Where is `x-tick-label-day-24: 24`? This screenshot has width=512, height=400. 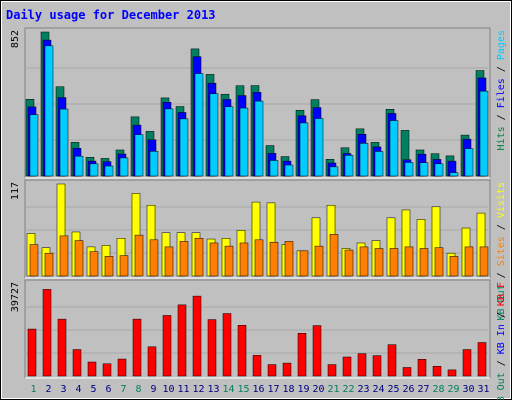
x-tick-label-day-24: 24 is located at coordinates (378, 389).